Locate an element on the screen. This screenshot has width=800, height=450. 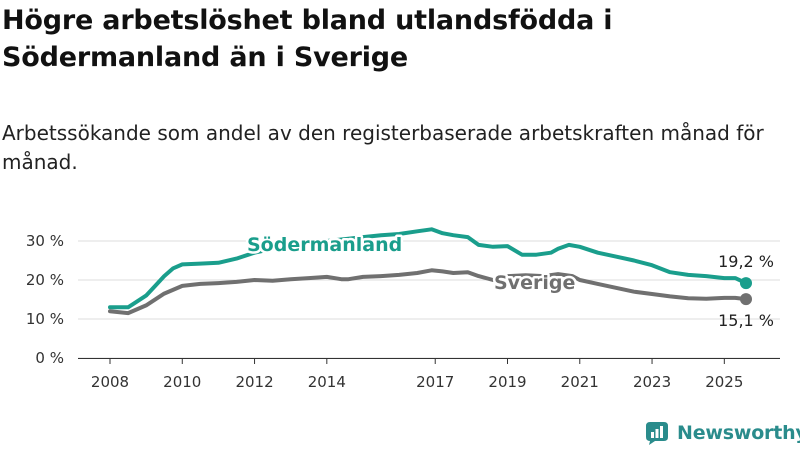
series-label-sverige: Sverige is located at coordinates (534, 283).